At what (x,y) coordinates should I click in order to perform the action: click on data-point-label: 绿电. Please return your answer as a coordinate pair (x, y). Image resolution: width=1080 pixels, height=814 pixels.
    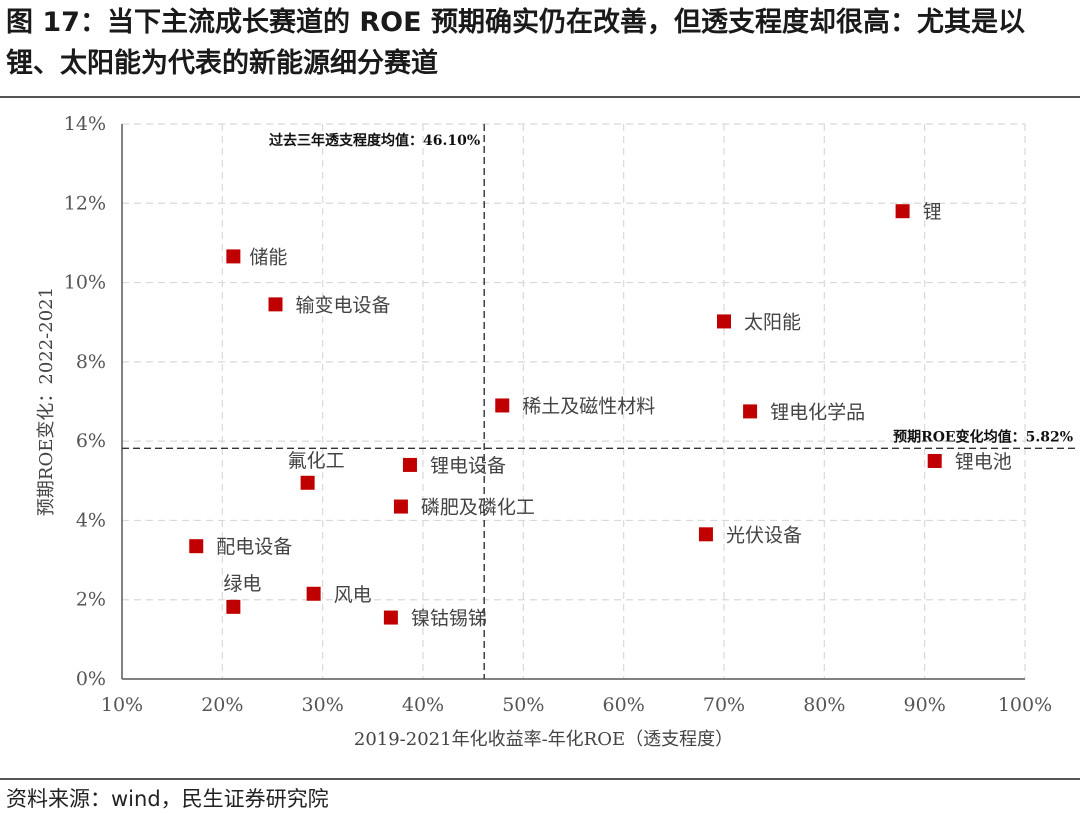
    Looking at the image, I should click on (242, 584).